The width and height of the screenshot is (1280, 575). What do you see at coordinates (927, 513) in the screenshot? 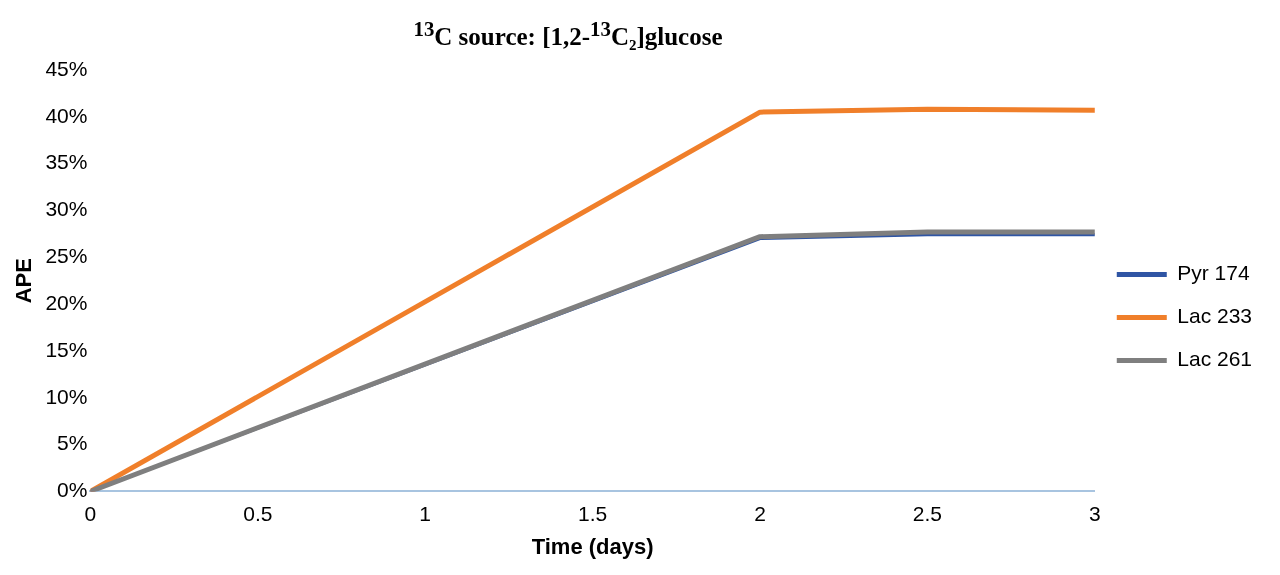
I see `x-tick-label: 2.5` at bounding box center [927, 513].